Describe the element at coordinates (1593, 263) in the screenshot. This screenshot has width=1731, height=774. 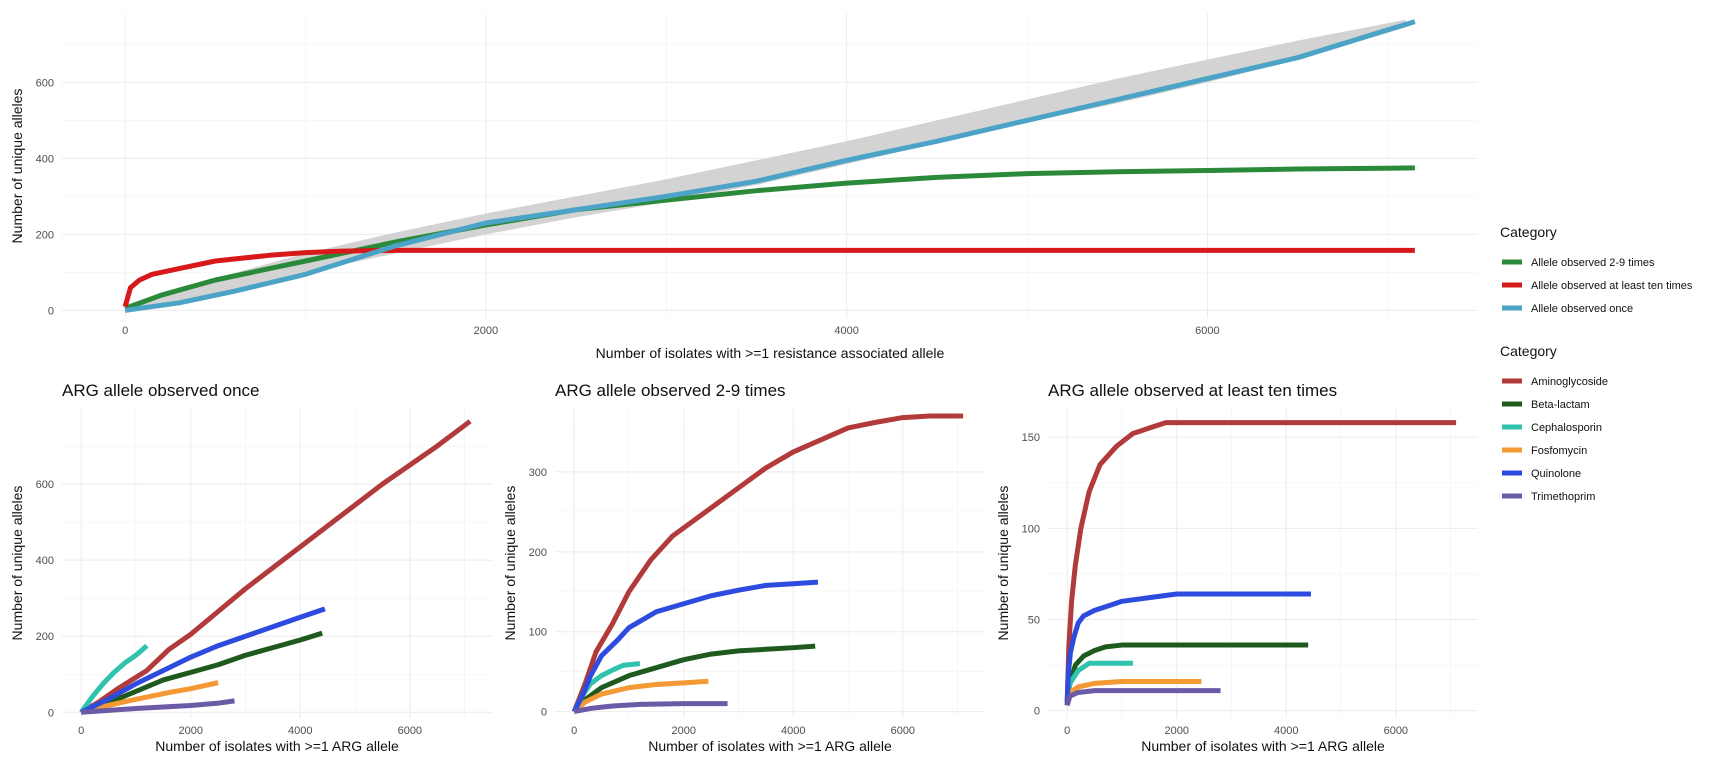
I see `legend-item-label: Allele observed 2-9 times` at that location.